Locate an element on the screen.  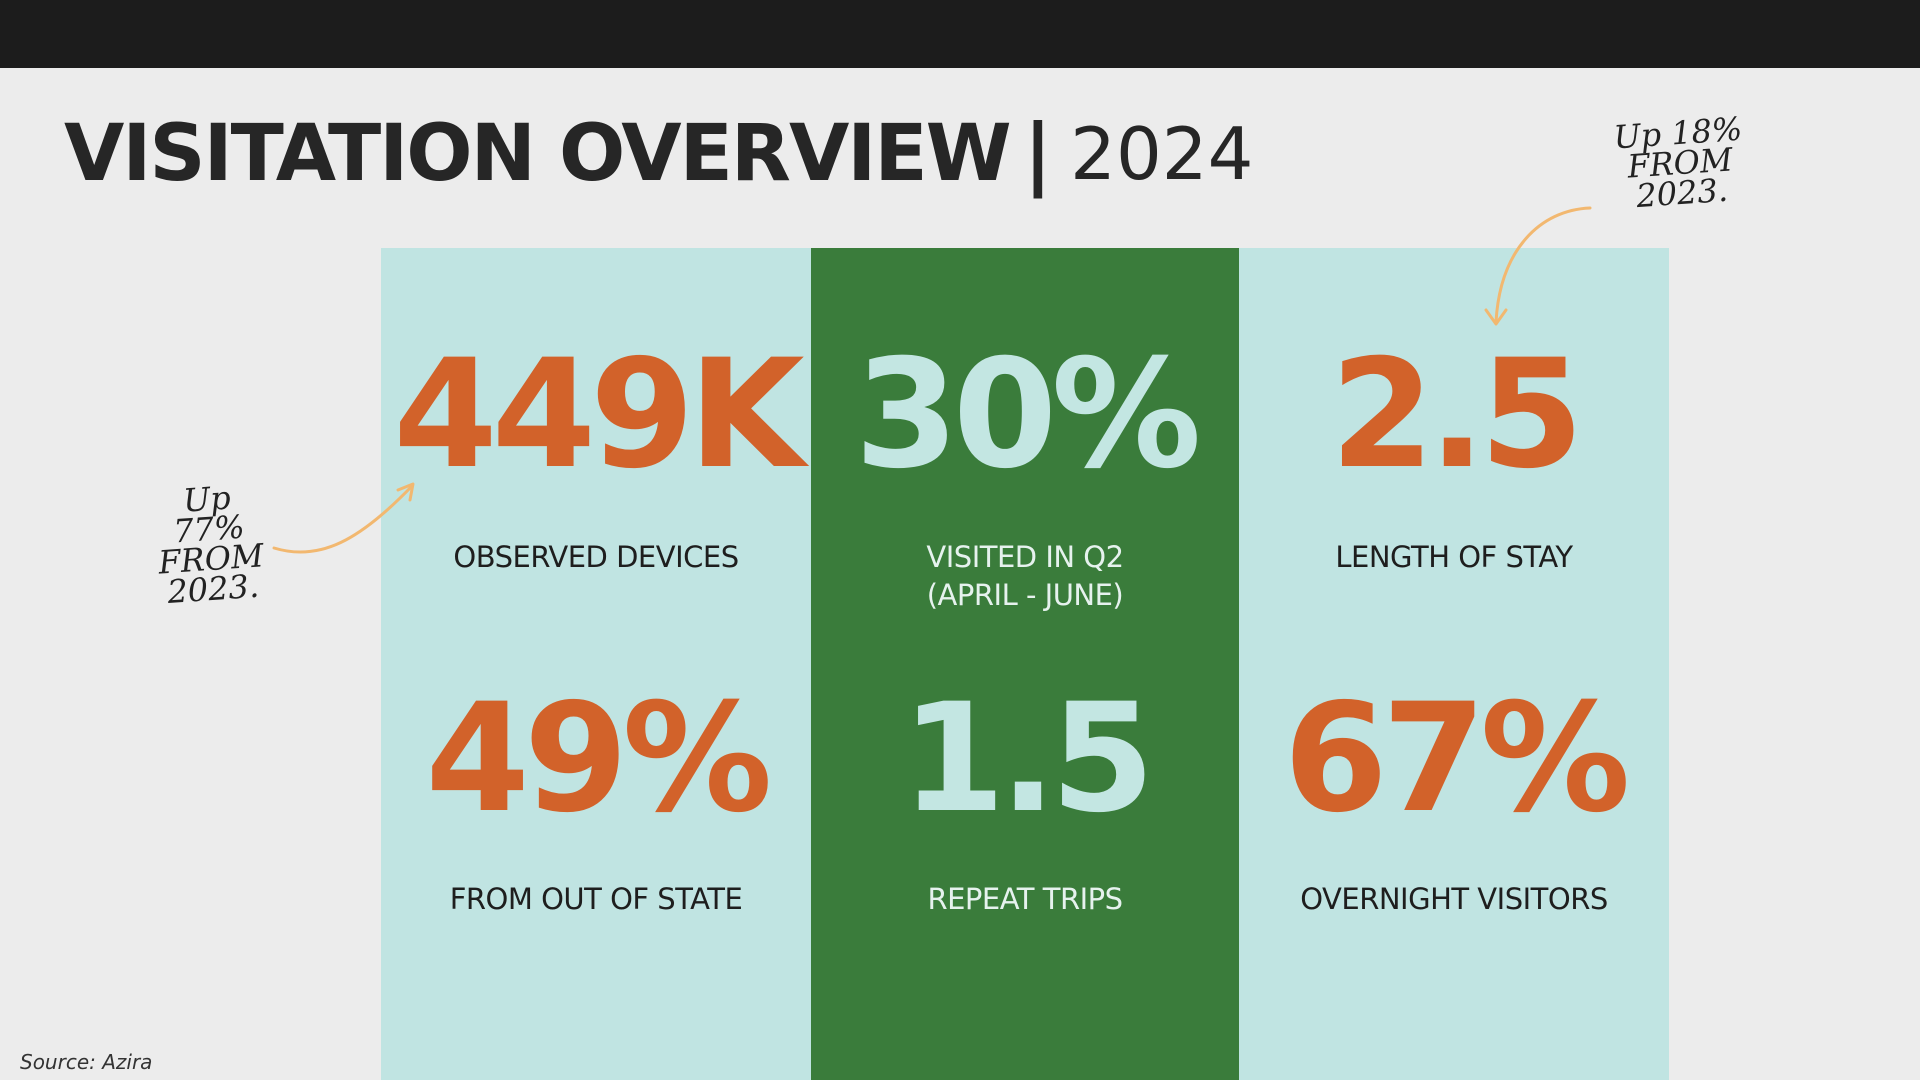
top-bar is located at coordinates (960, 34).